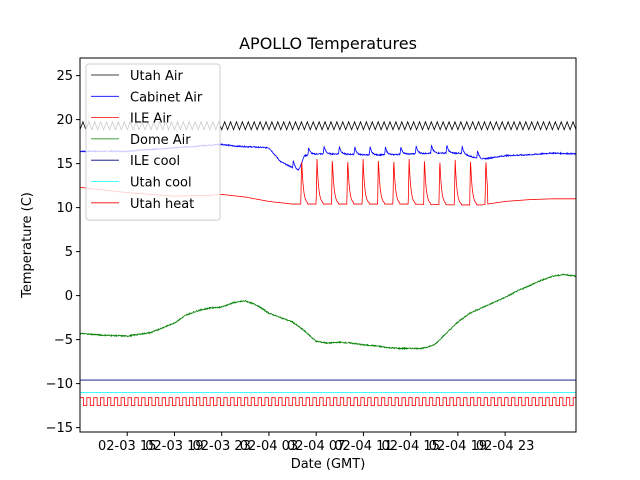 The height and width of the screenshot is (480, 640). Describe the element at coordinates (174, 446) in the screenshot. I see `x-tick-label: 02-03 19` at that location.